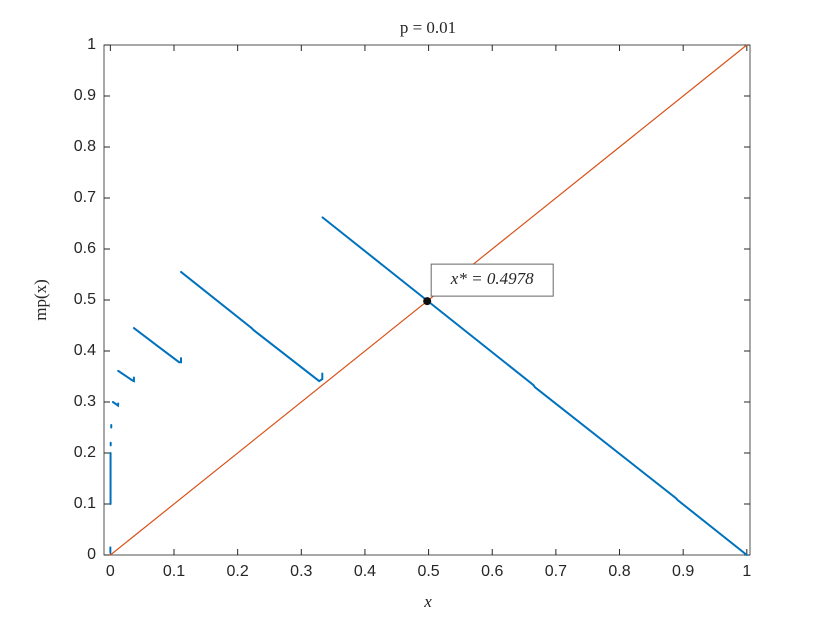  Describe the element at coordinates (746, 571) in the screenshot. I see `x-tick-label: 1` at that location.